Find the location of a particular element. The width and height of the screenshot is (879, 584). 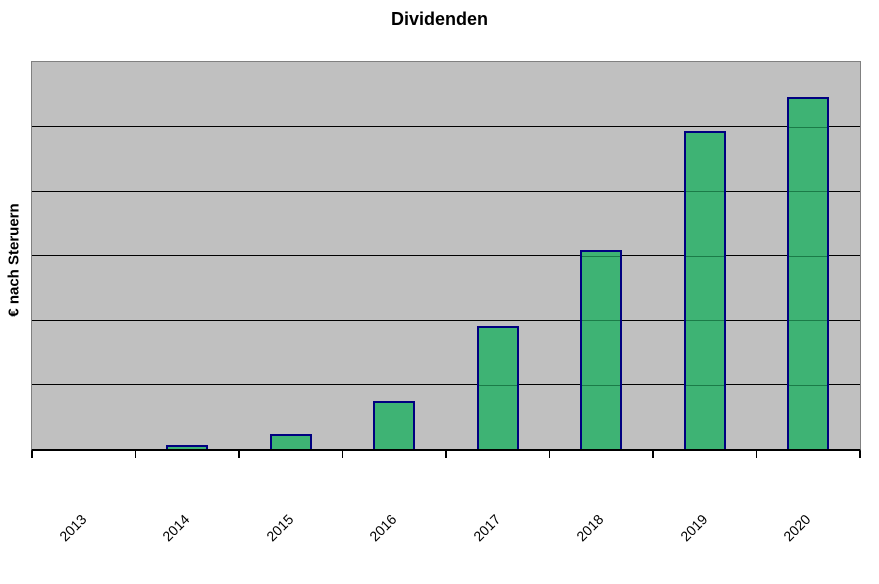

x-tick-label-2017: 2017 is located at coordinates (486, 528).